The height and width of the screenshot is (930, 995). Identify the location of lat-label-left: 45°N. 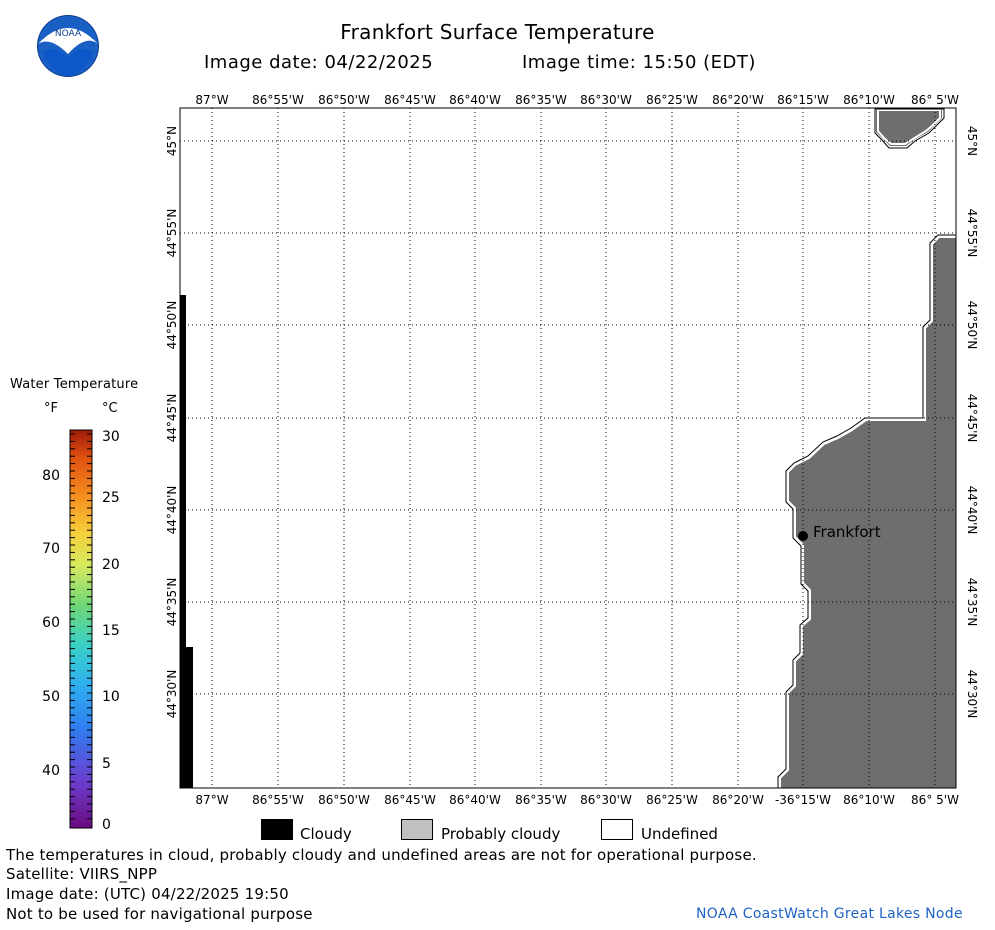
(172, 141).